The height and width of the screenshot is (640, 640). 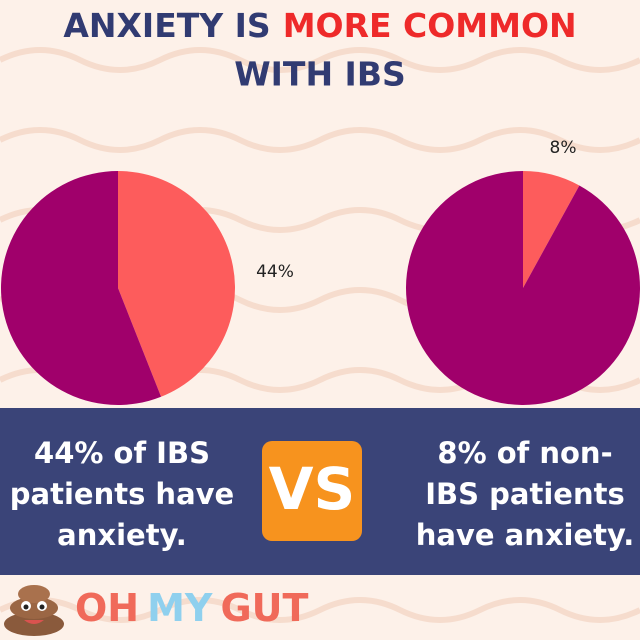 I want to click on title-part: ANXIETY IS, so click(x=166, y=25).